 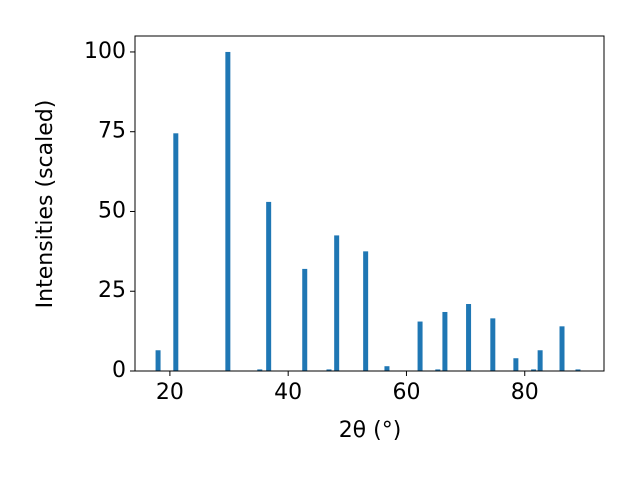 What do you see at coordinates (112, 131) in the screenshot?
I see `y-tick-label: 75` at bounding box center [112, 131].